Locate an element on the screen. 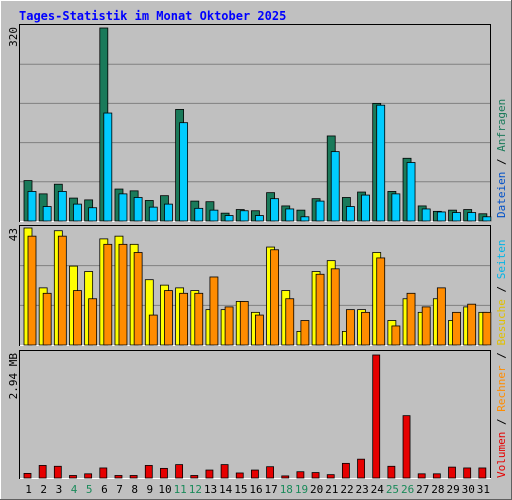  x-tick-label-day-11: 11 is located at coordinates (180, 489).